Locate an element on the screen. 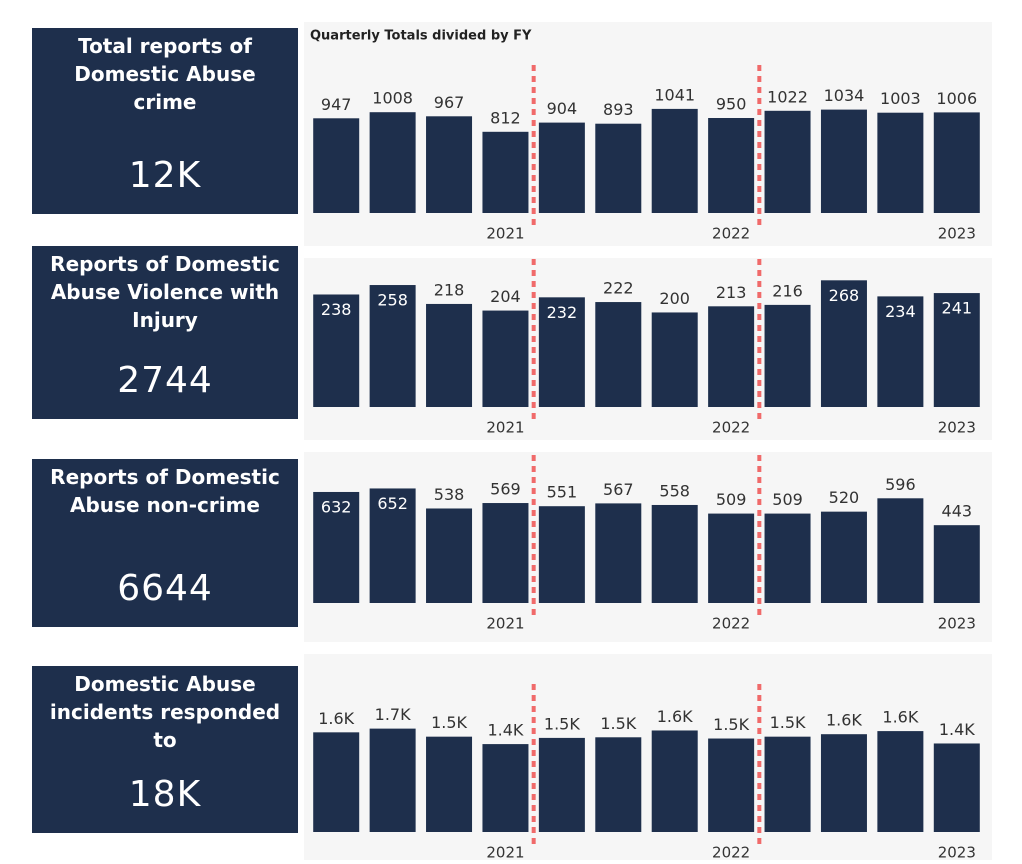 This screenshot has height=864, width=1022. kpi-label: Reports of Domestic Abuse non-crime is located at coordinates (165, 491).